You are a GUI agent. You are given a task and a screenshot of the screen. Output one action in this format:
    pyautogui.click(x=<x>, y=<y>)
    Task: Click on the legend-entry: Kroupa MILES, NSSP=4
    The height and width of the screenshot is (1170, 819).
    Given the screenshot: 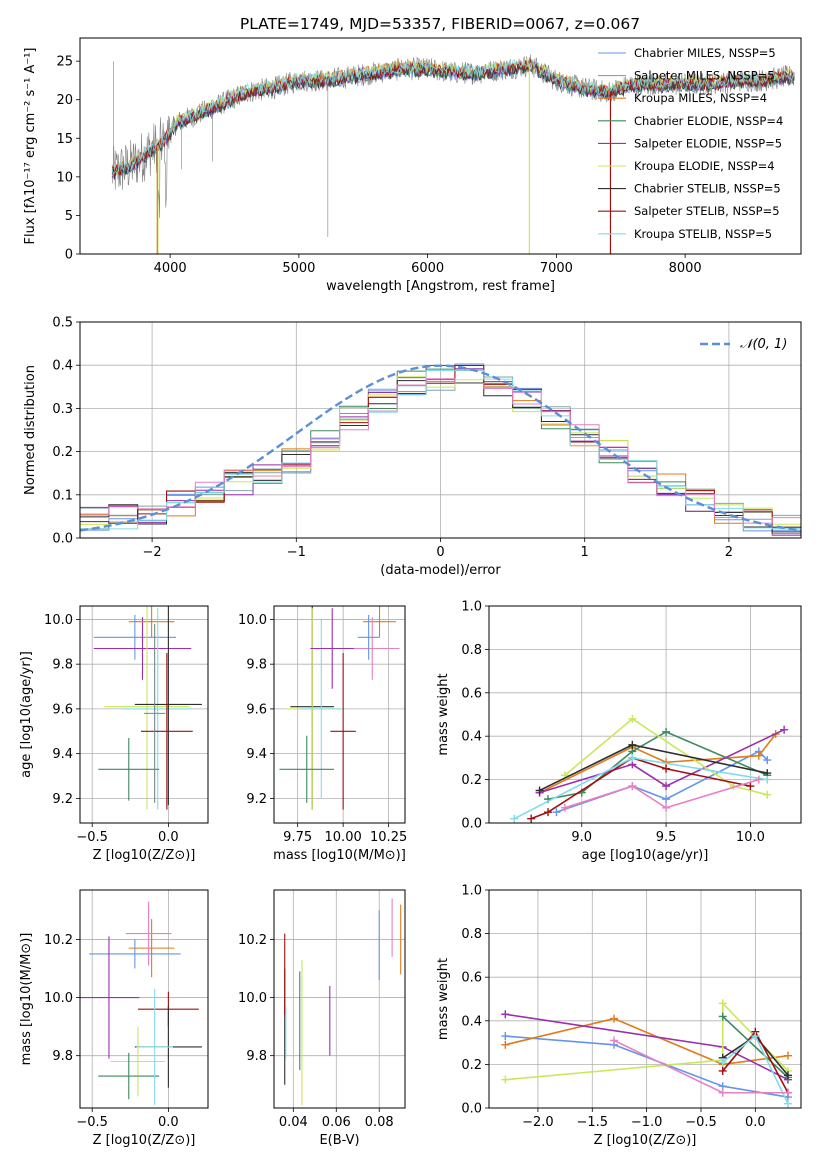 What is the action you would take?
    pyautogui.click(x=700, y=98)
    